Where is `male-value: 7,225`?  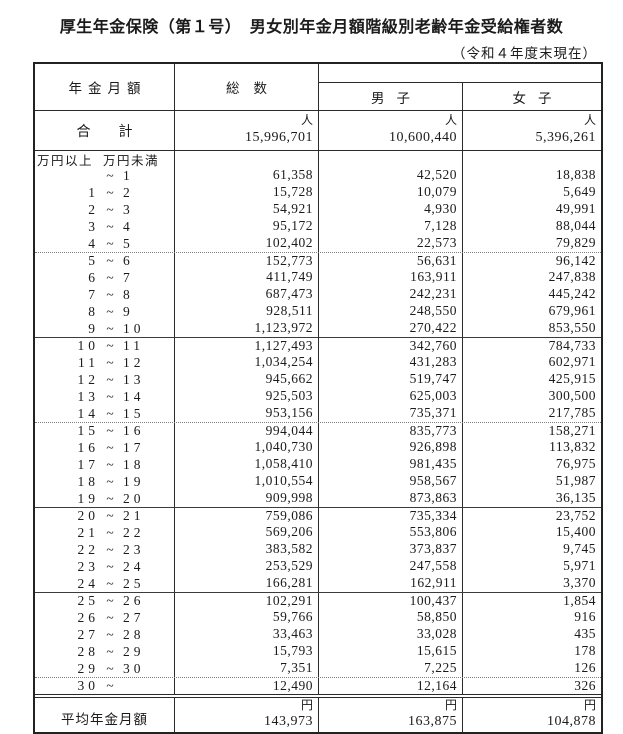
male-value: 7,225 is located at coordinates (391, 668).